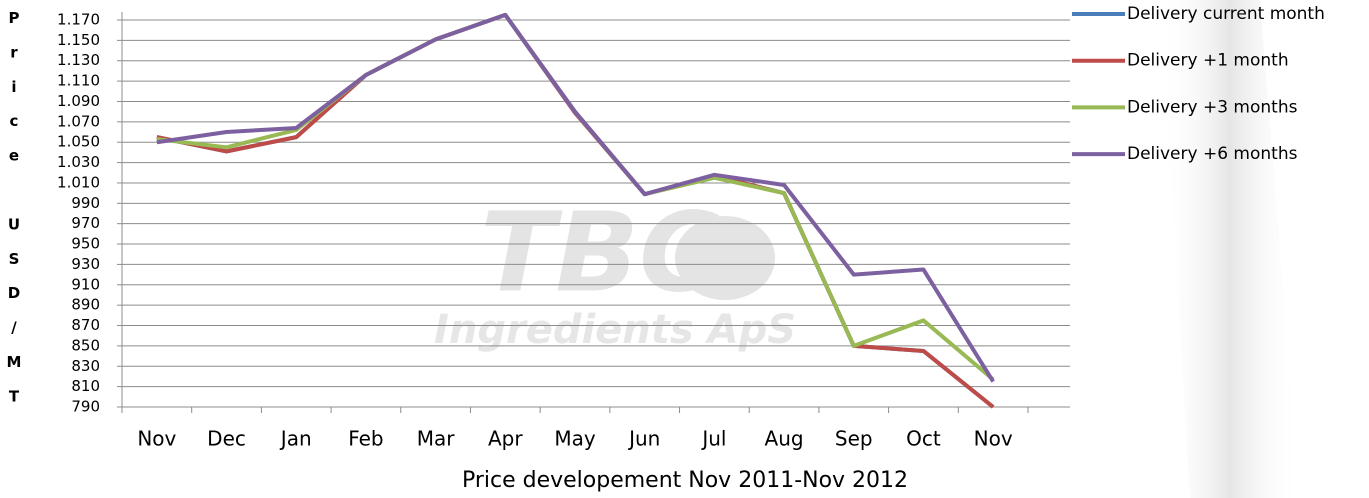  Describe the element at coordinates (78, 162) in the screenshot. I see `y-tick-label: 1.030` at that location.